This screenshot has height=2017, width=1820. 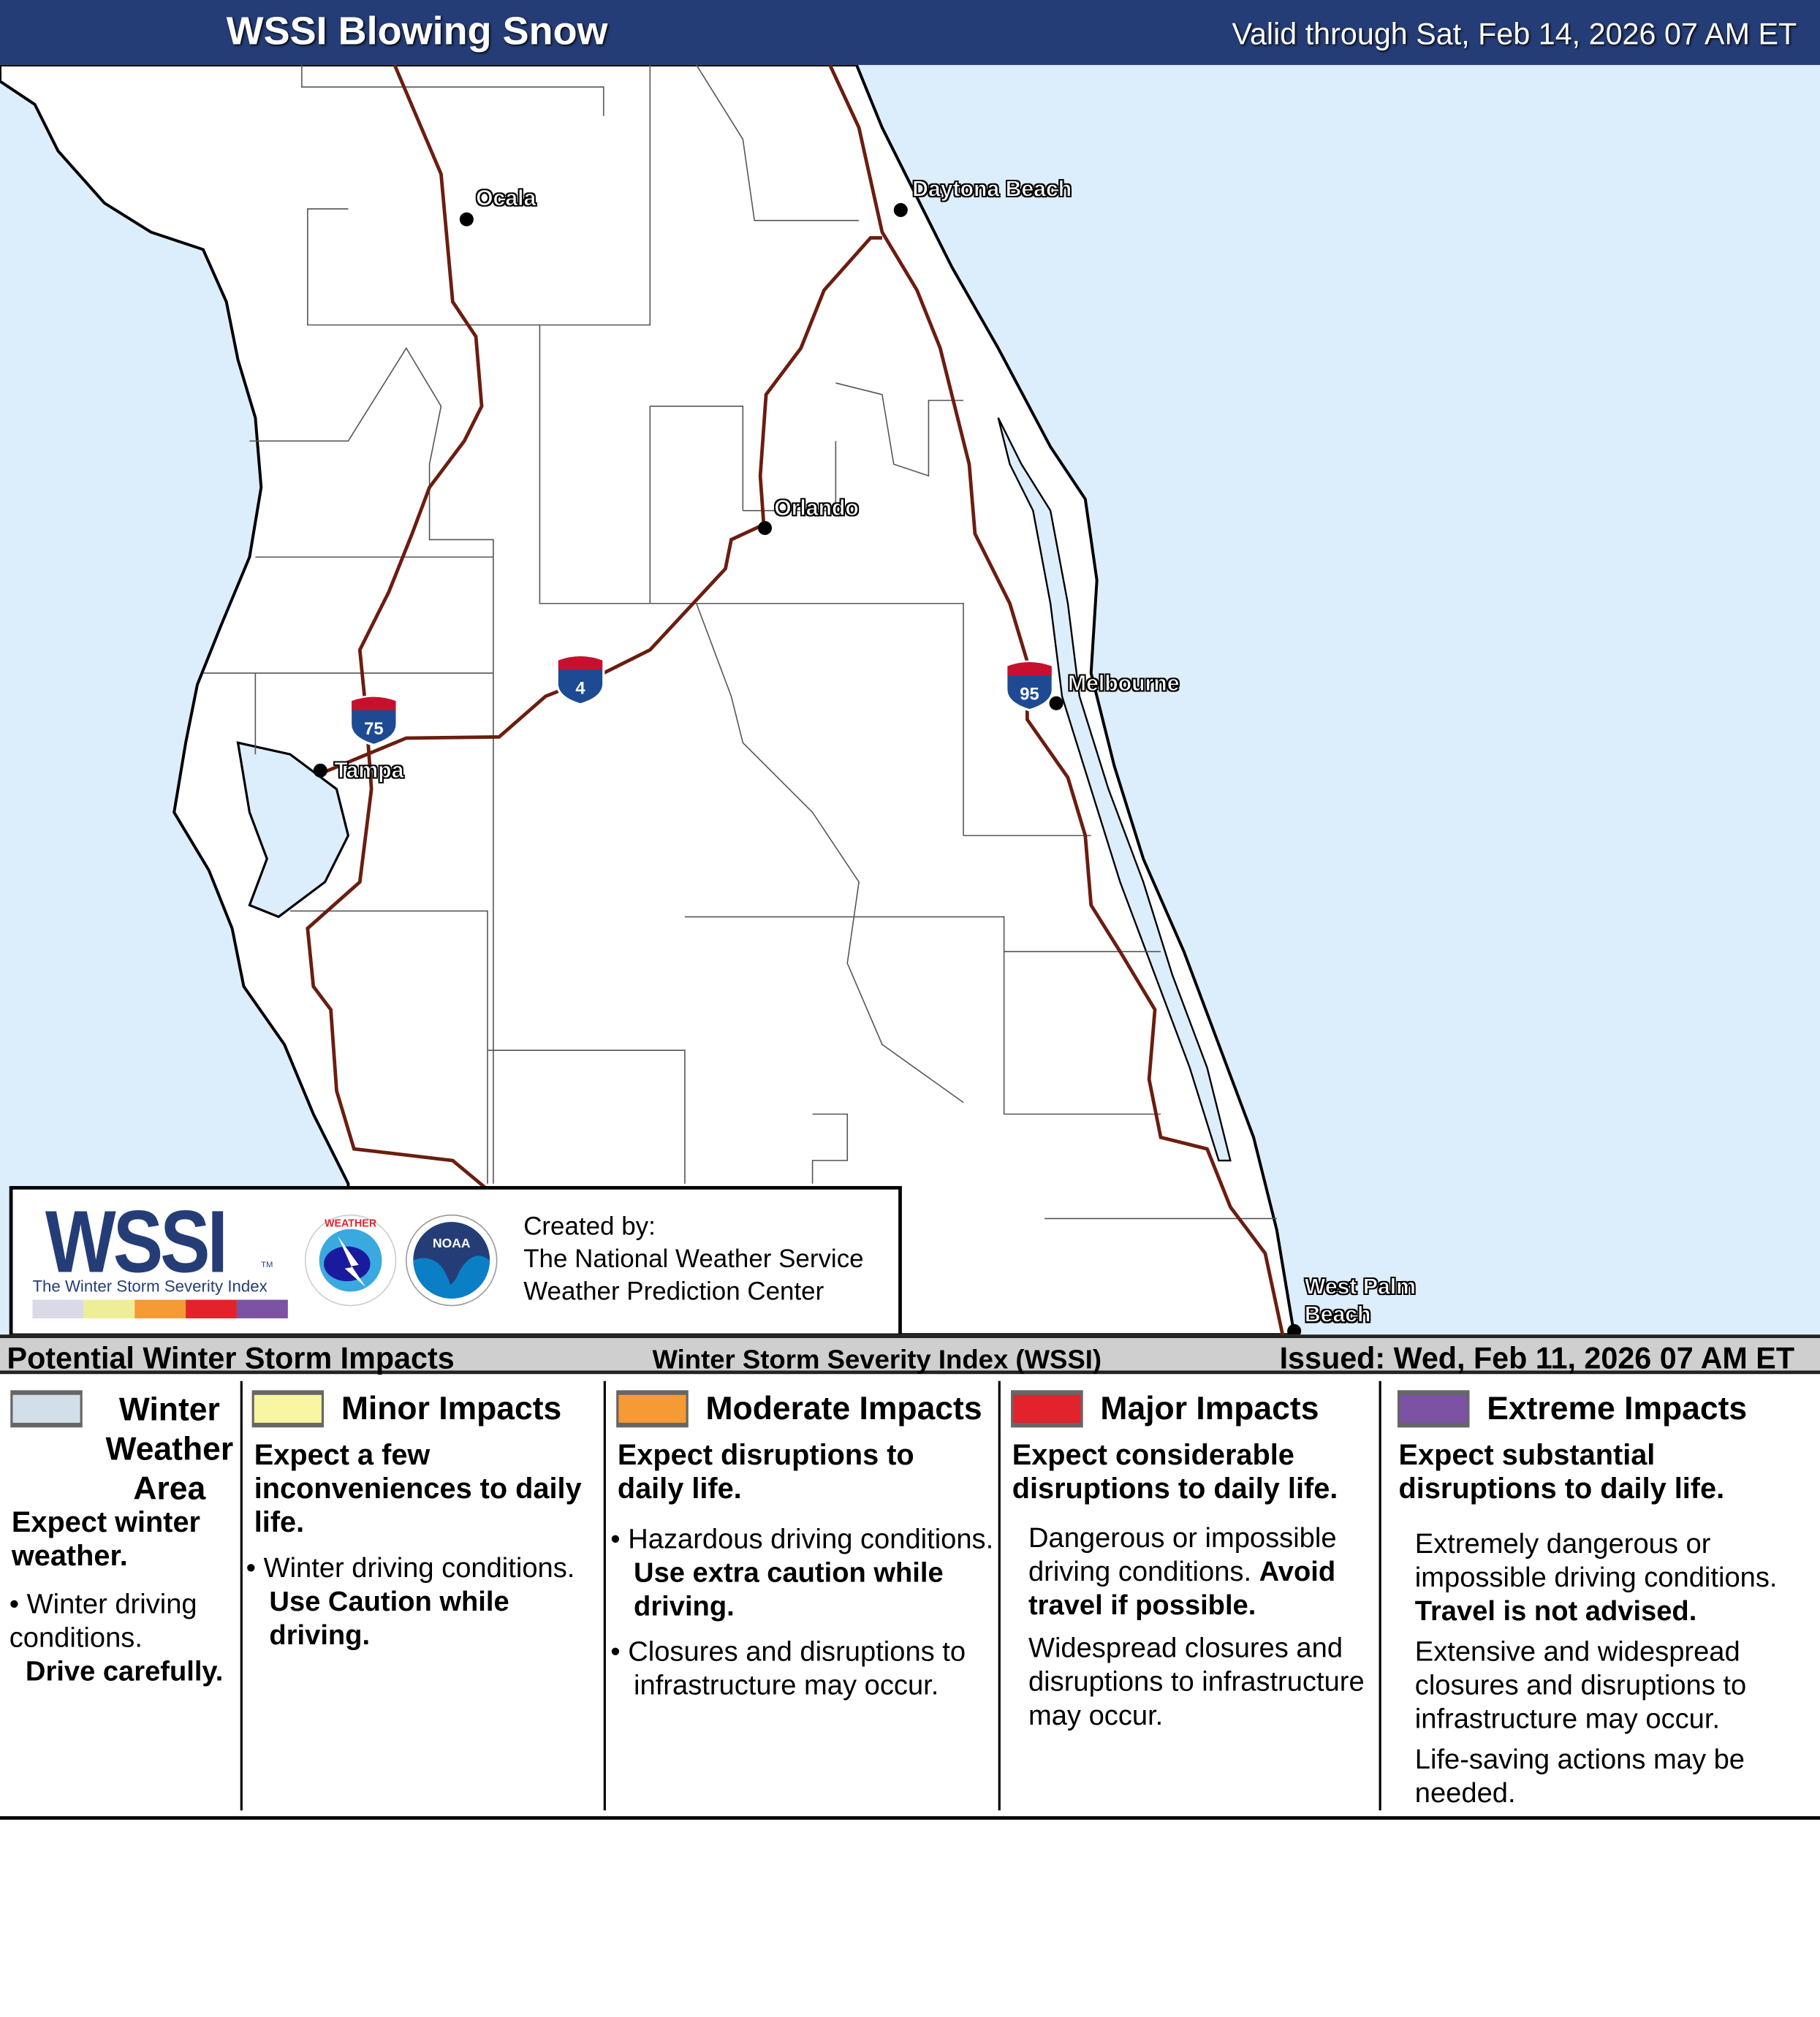 I want to click on svg-text: 4, so click(x=580, y=689).